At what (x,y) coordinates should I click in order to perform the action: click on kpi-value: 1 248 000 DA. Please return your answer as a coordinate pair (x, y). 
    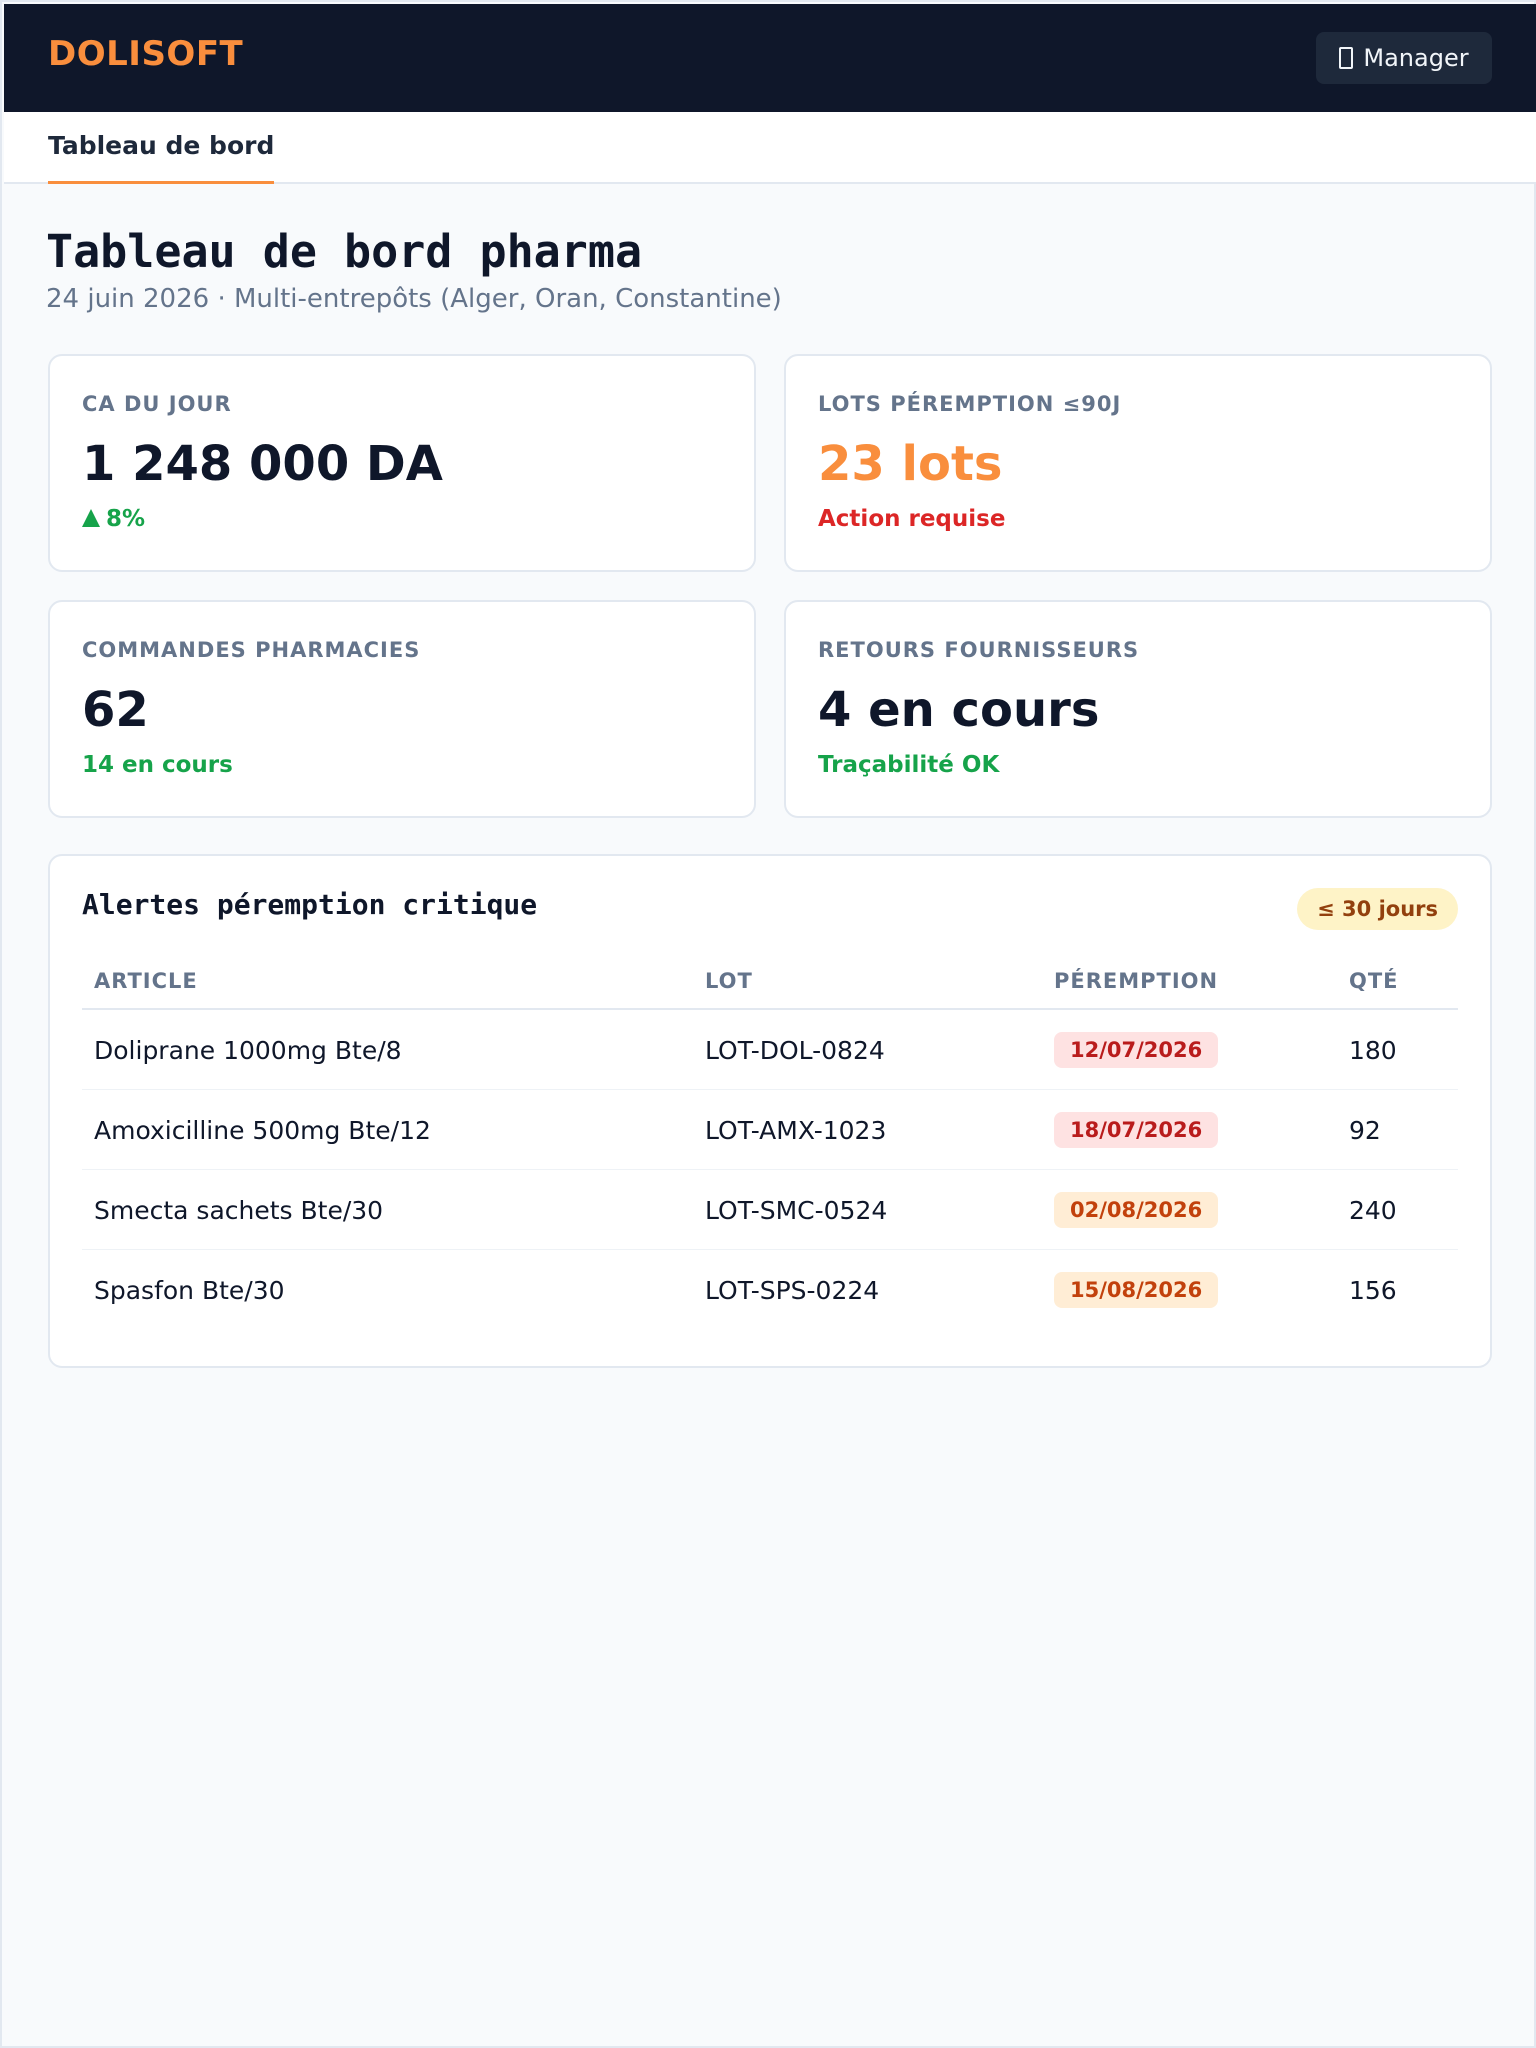
    Looking at the image, I should click on (262, 464).